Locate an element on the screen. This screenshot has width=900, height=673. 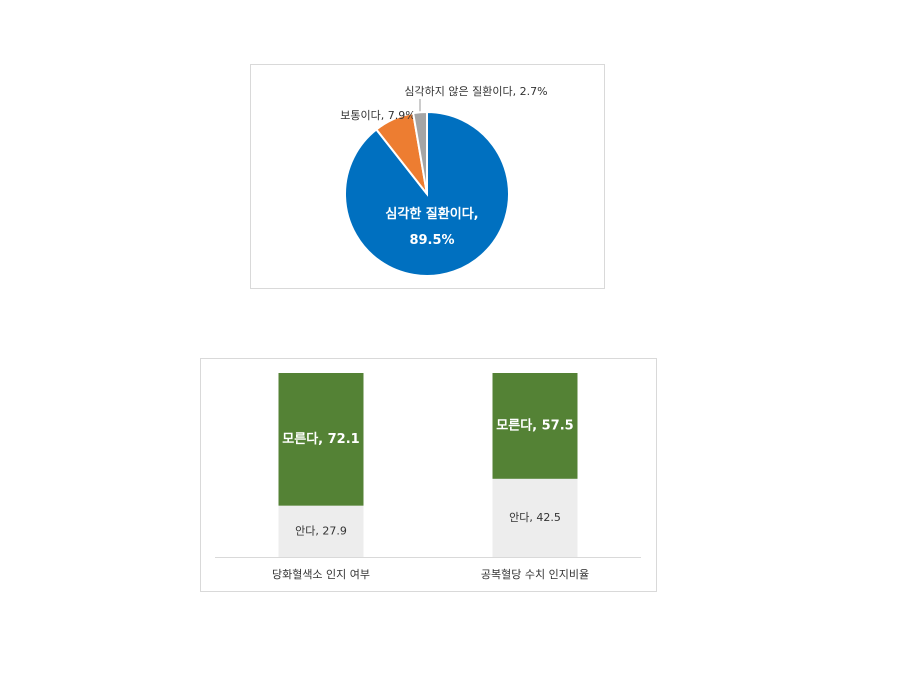
data-label: 모른다, 57.5 is located at coordinates (534, 425).